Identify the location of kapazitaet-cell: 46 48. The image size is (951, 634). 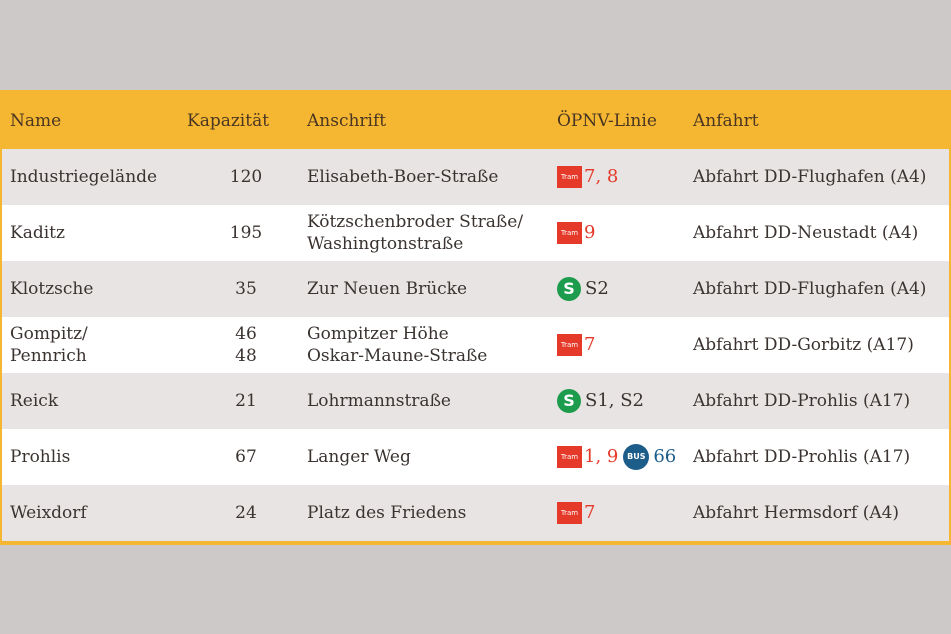
(246, 345).